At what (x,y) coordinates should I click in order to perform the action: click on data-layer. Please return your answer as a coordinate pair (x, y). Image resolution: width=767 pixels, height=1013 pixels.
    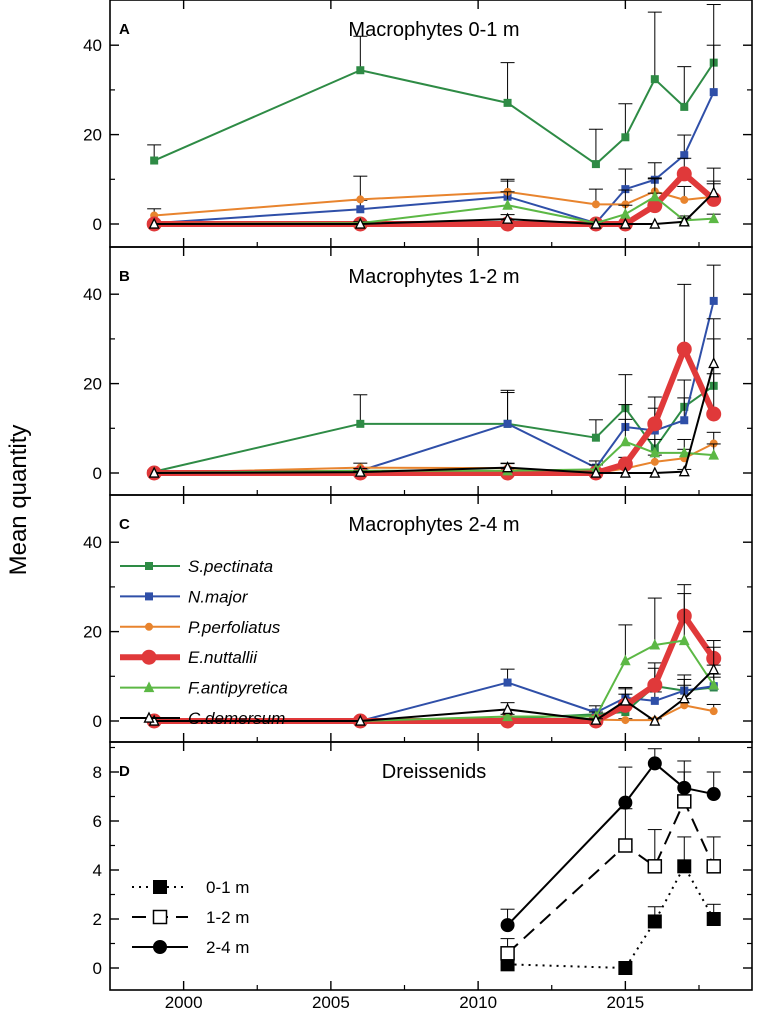
    Looking at the image, I should click on (434, 656).